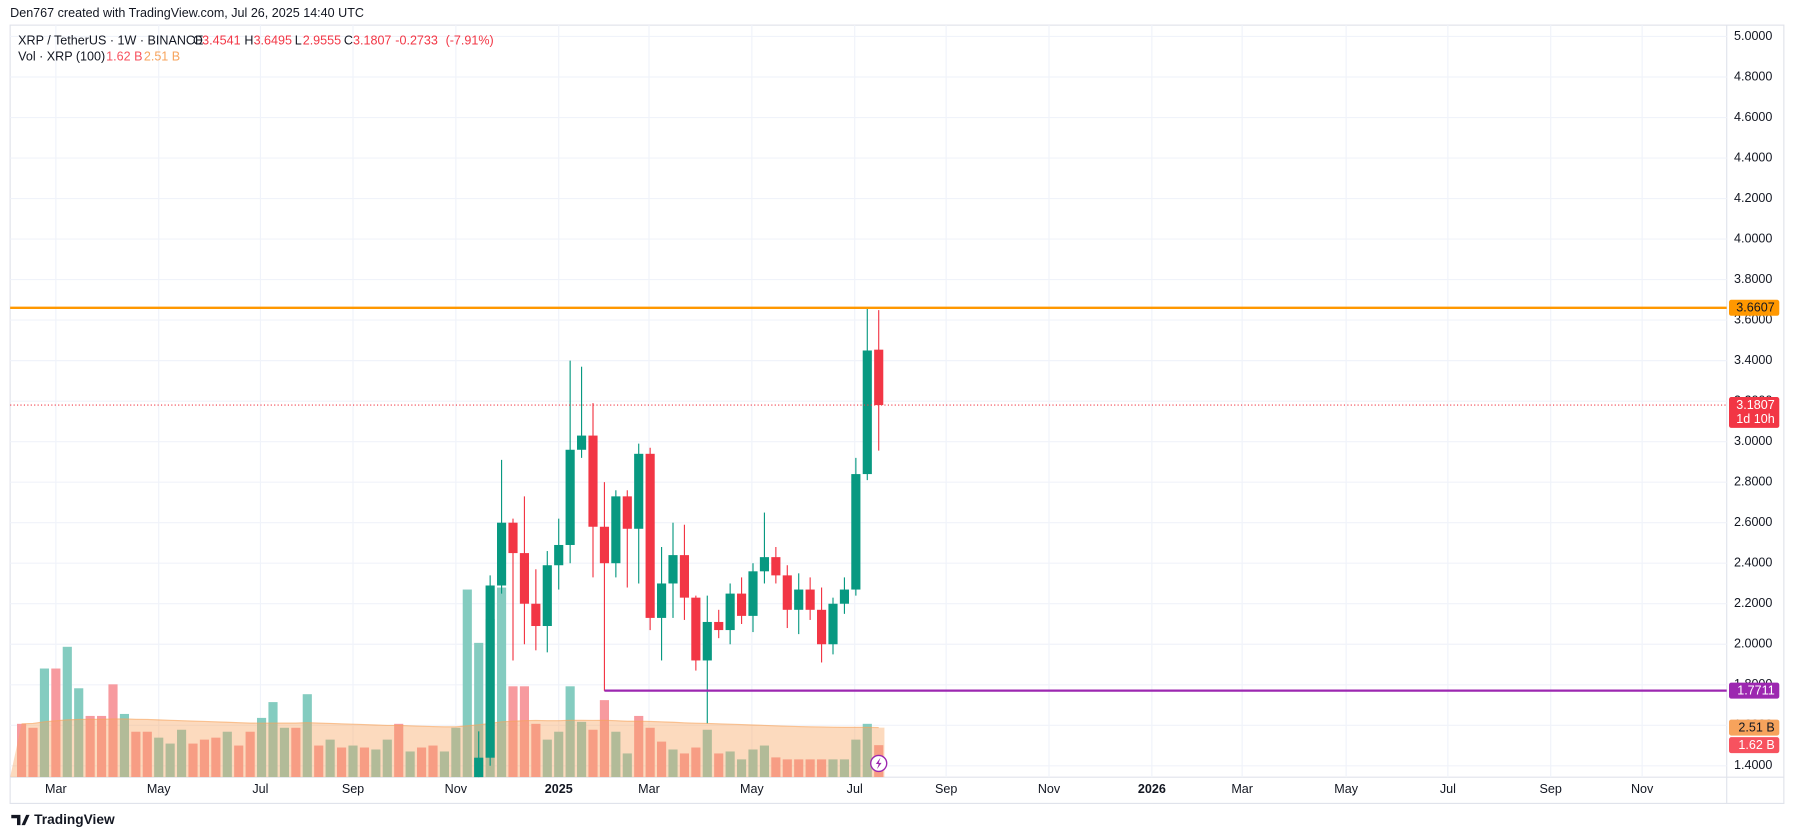  What do you see at coordinates (221, 40) in the screenshot?
I see `open-value: 3.4541` at bounding box center [221, 40].